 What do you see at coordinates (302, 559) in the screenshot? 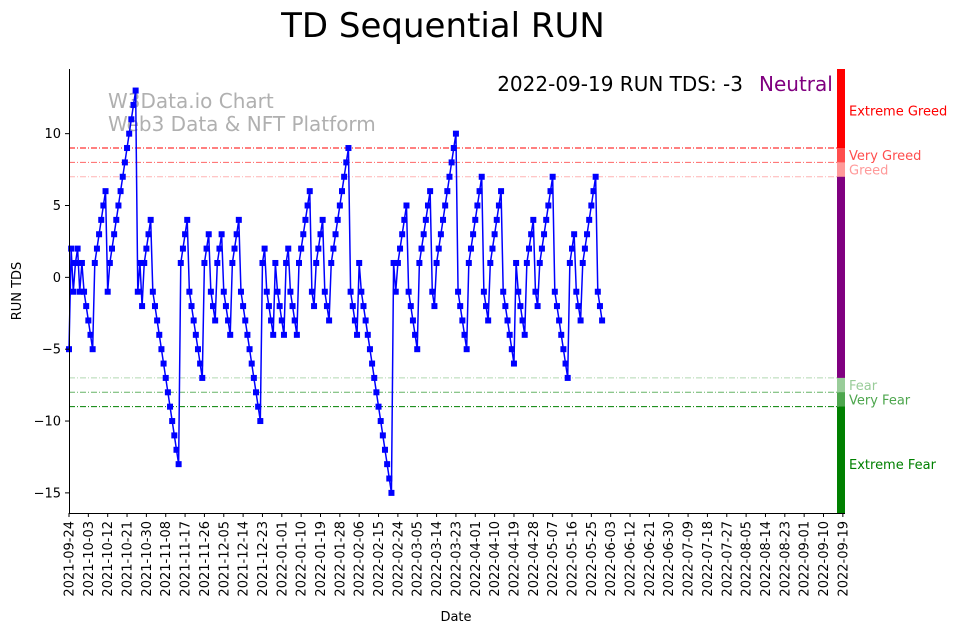
I see `x-tick-label: 2022-01-10` at bounding box center [302, 559].